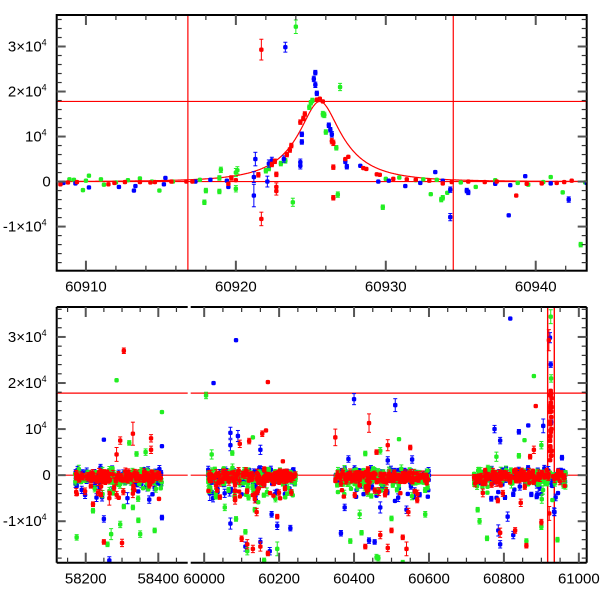 The width and height of the screenshot is (600, 600). Describe the element at coordinates (44, 88) in the screenshot. I see `y-tick-exponent: 4` at that location.